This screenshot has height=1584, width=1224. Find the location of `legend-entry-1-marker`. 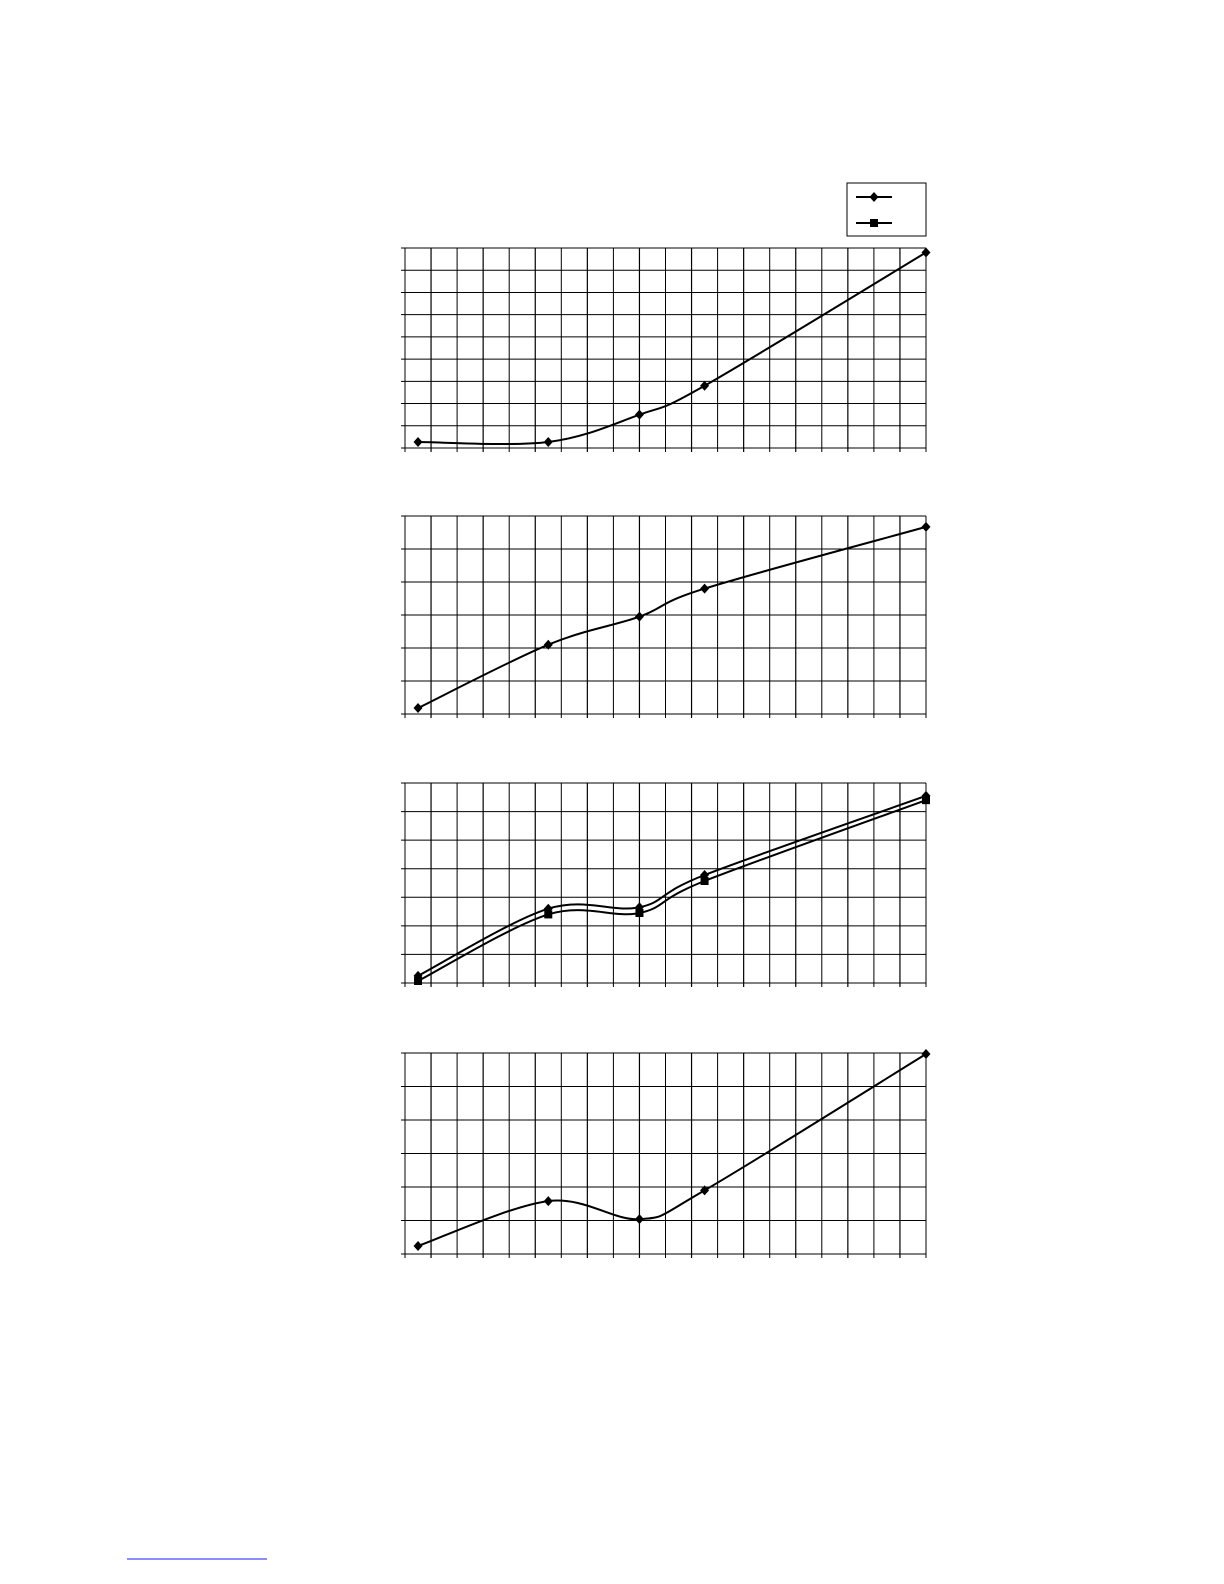

legend-entry-1-marker is located at coordinates (874, 197).